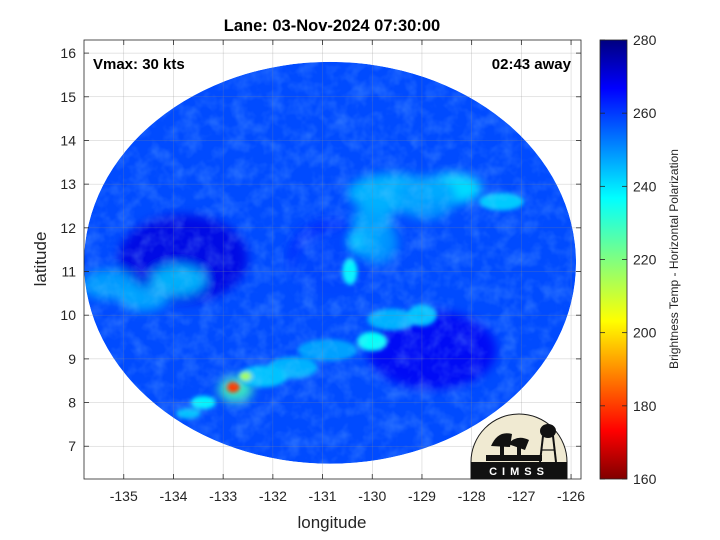 Image resolution: width=720 pixels, height=540 pixels. Describe the element at coordinates (372, 496) in the screenshot. I see `x-tick-label: -130` at that location.